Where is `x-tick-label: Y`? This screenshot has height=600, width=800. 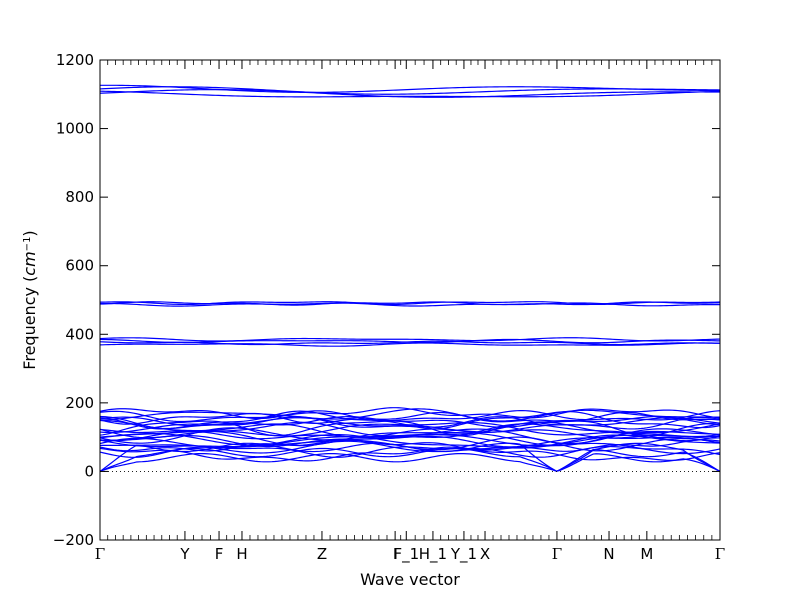 x-tick-label: Y is located at coordinates (184, 554).